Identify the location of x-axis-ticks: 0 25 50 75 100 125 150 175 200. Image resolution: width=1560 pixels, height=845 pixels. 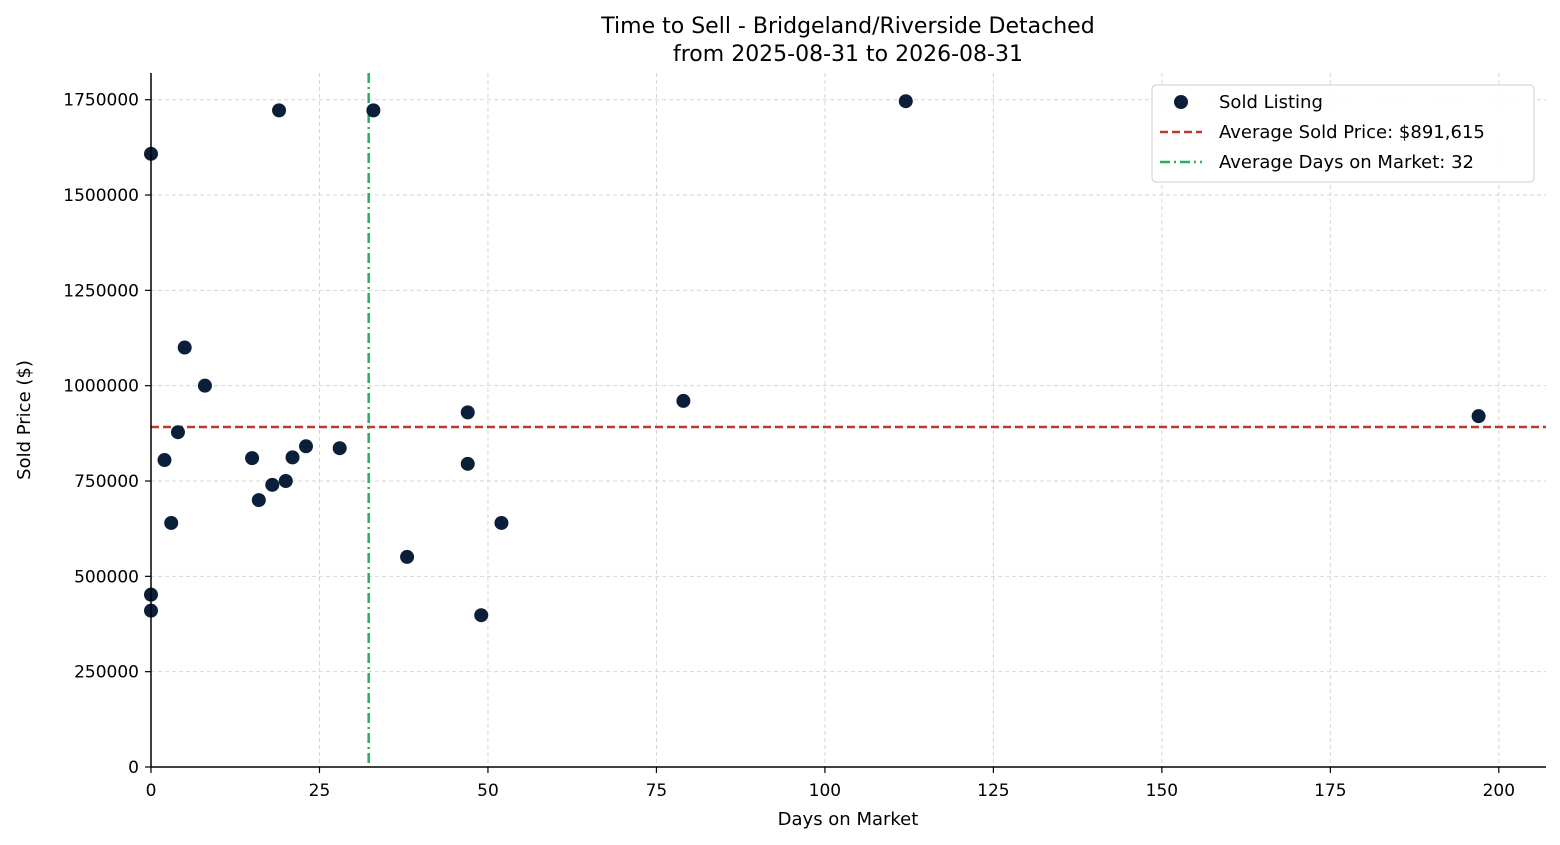
(830, 784).